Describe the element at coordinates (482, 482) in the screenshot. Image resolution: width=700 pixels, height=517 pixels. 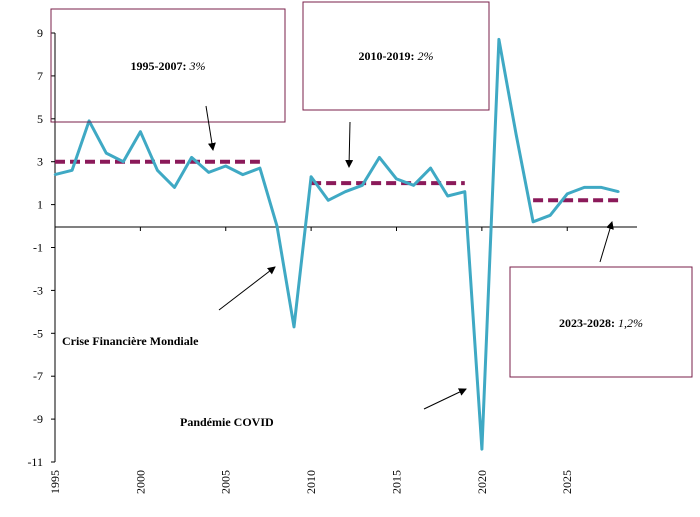
I see `x-tick-label: 2020` at that location.